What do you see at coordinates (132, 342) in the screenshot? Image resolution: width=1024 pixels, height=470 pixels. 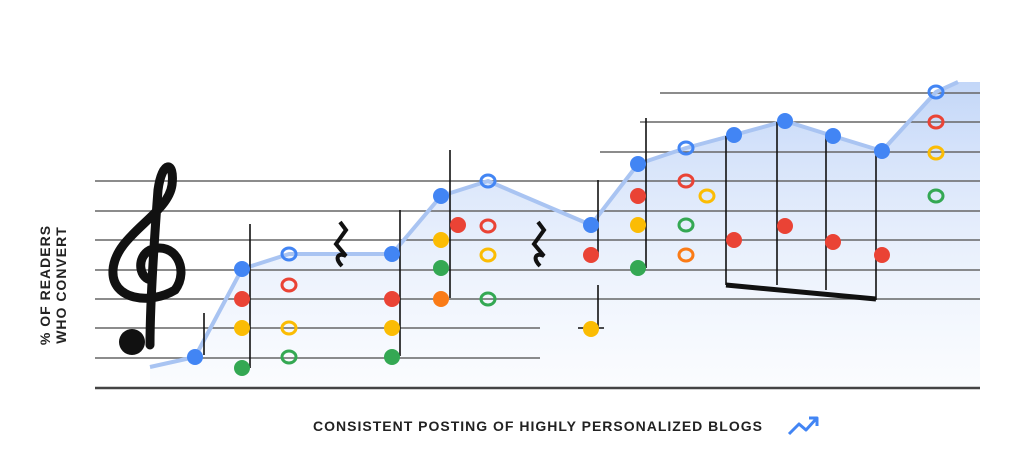 I see `clef-dot` at bounding box center [132, 342].